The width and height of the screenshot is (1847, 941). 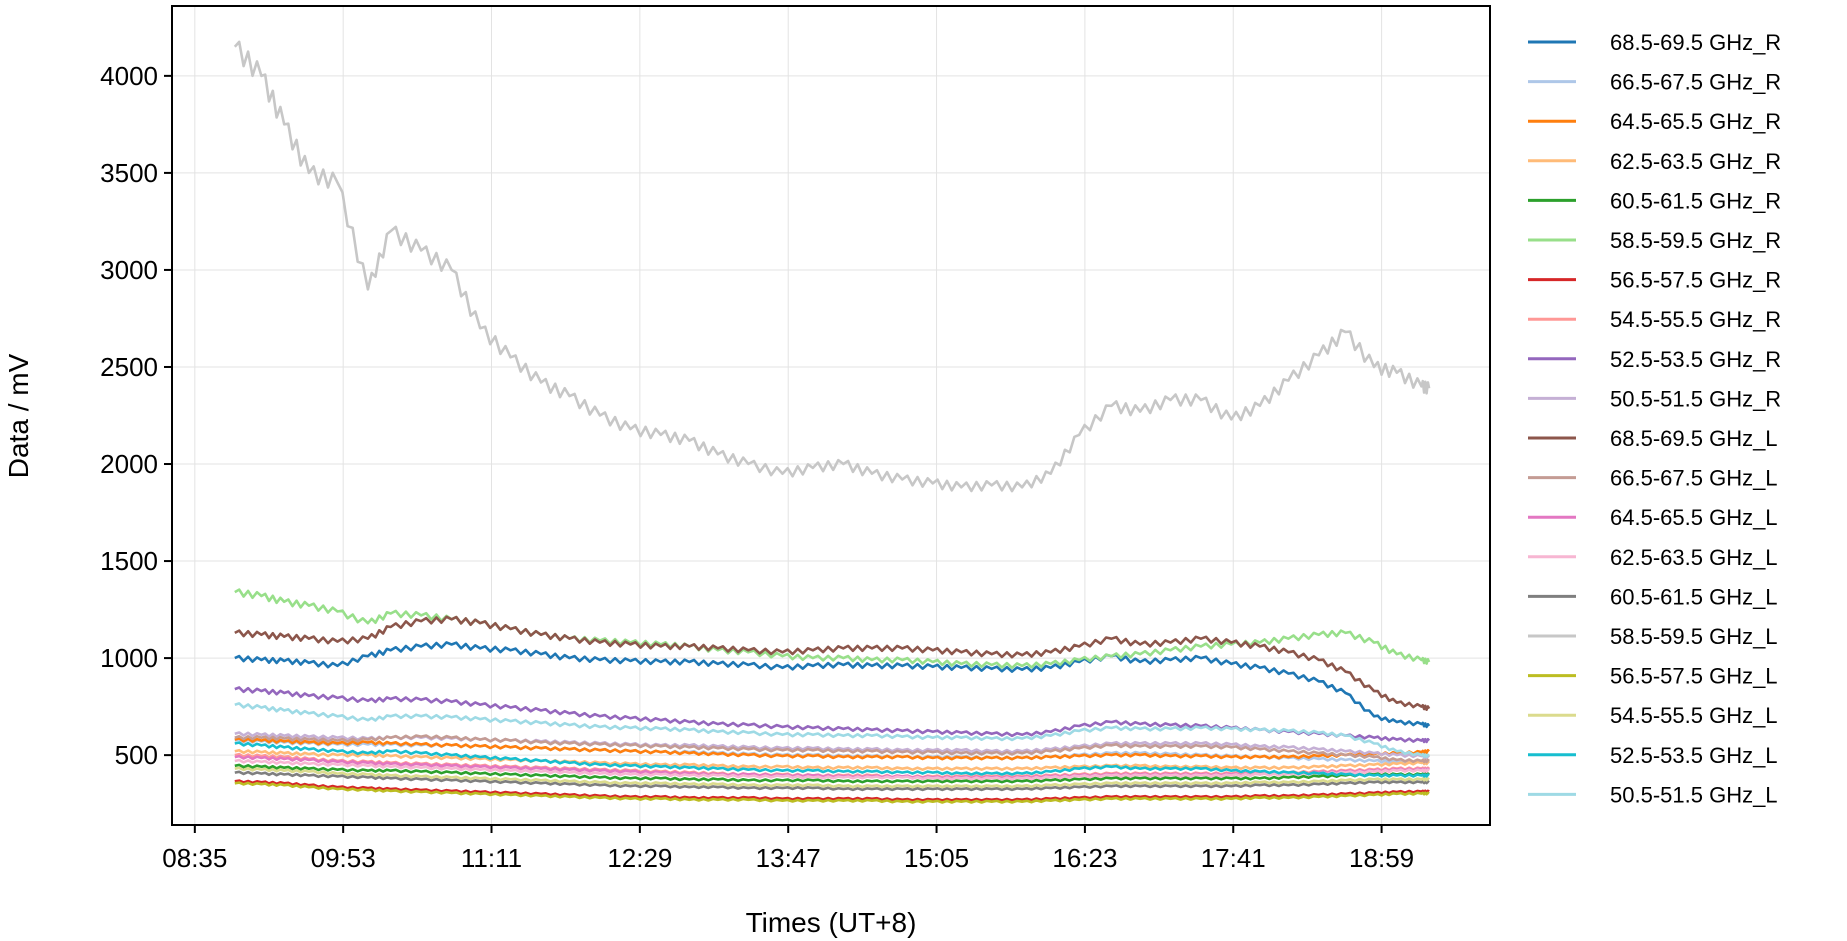 I want to click on legend-label: 64.5-65.5 GHz_L, so click(x=1694, y=517).